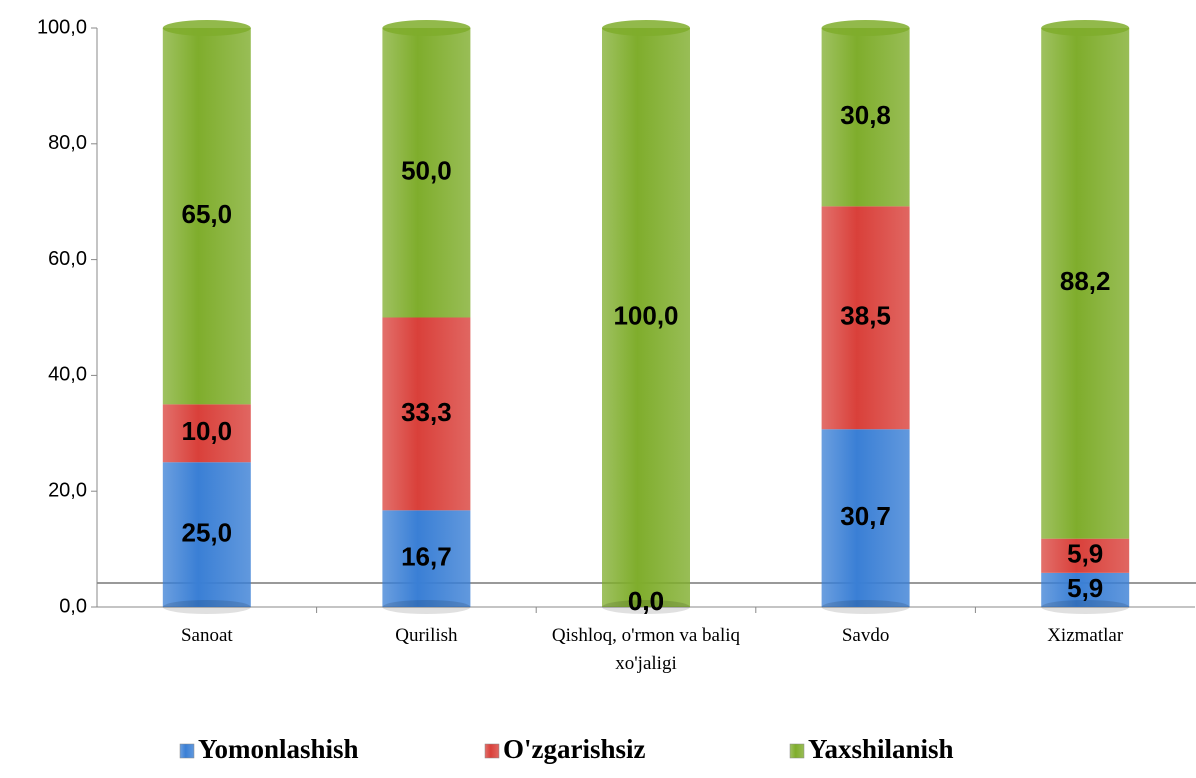 Image resolution: width=1196 pixels, height=778 pixels. What do you see at coordinates (865, 635) in the screenshot?
I see `x-tick-label: Savdo` at bounding box center [865, 635].